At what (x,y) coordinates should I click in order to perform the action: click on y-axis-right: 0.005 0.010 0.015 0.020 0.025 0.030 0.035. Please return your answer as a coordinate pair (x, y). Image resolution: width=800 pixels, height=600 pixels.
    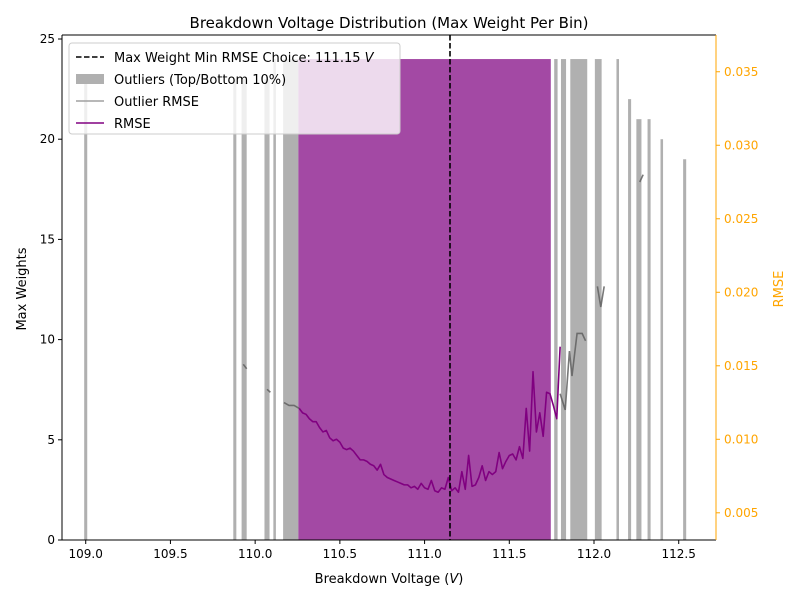
    Looking at the image, I should click on (737, 292).